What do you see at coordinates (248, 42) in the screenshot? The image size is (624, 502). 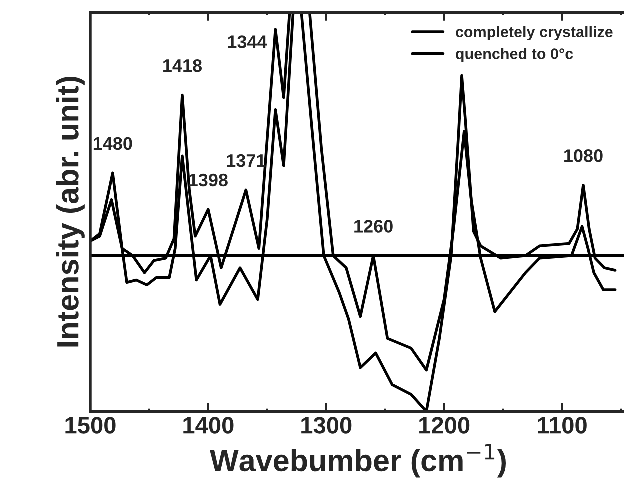 I see `annotation: 1344` at bounding box center [248, 42].